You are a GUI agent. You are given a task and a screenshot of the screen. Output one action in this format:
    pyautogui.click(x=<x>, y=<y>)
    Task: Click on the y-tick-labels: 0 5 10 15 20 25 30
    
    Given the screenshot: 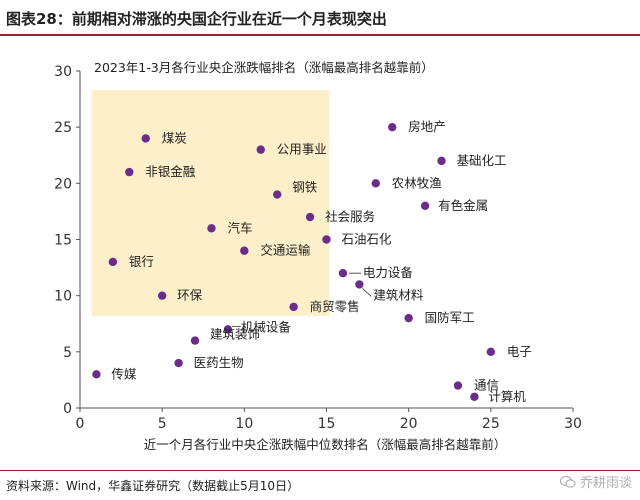 What is the action you would take?
    pyautogui.click(x=67, y=240)
    